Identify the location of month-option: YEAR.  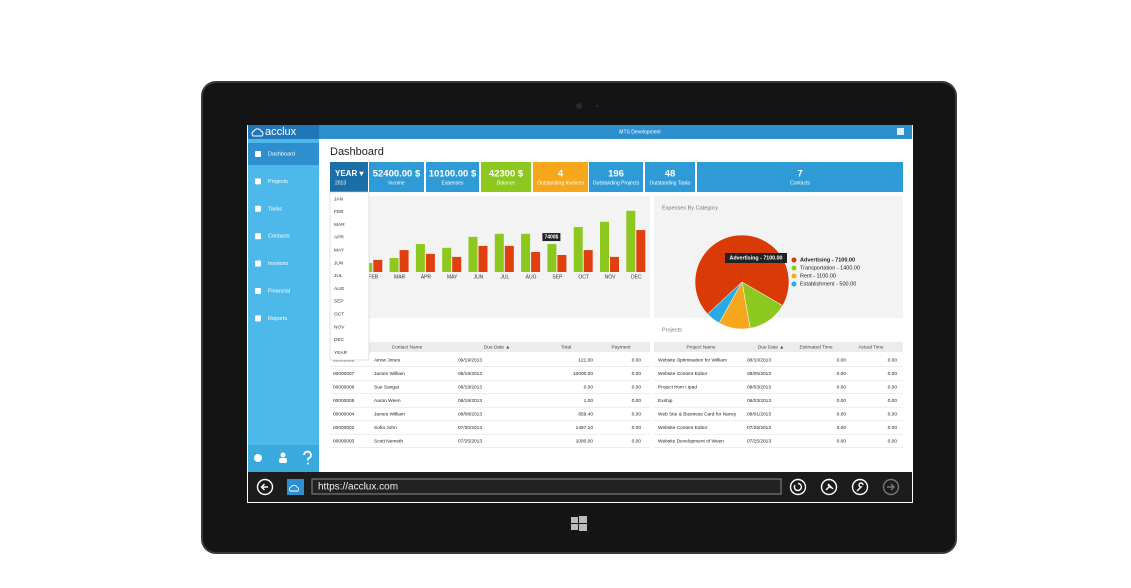
(341, 353).